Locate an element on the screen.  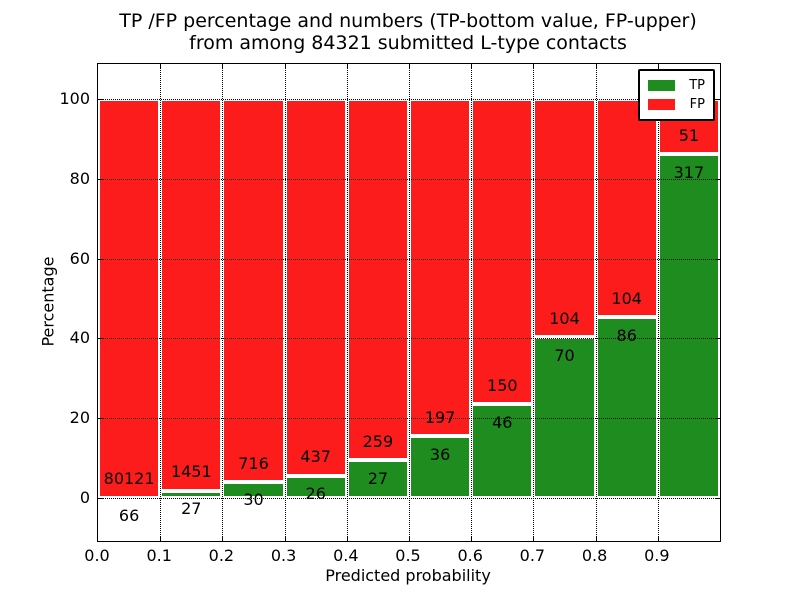
legend-swatch-fp is located at coordinates (661, 104).